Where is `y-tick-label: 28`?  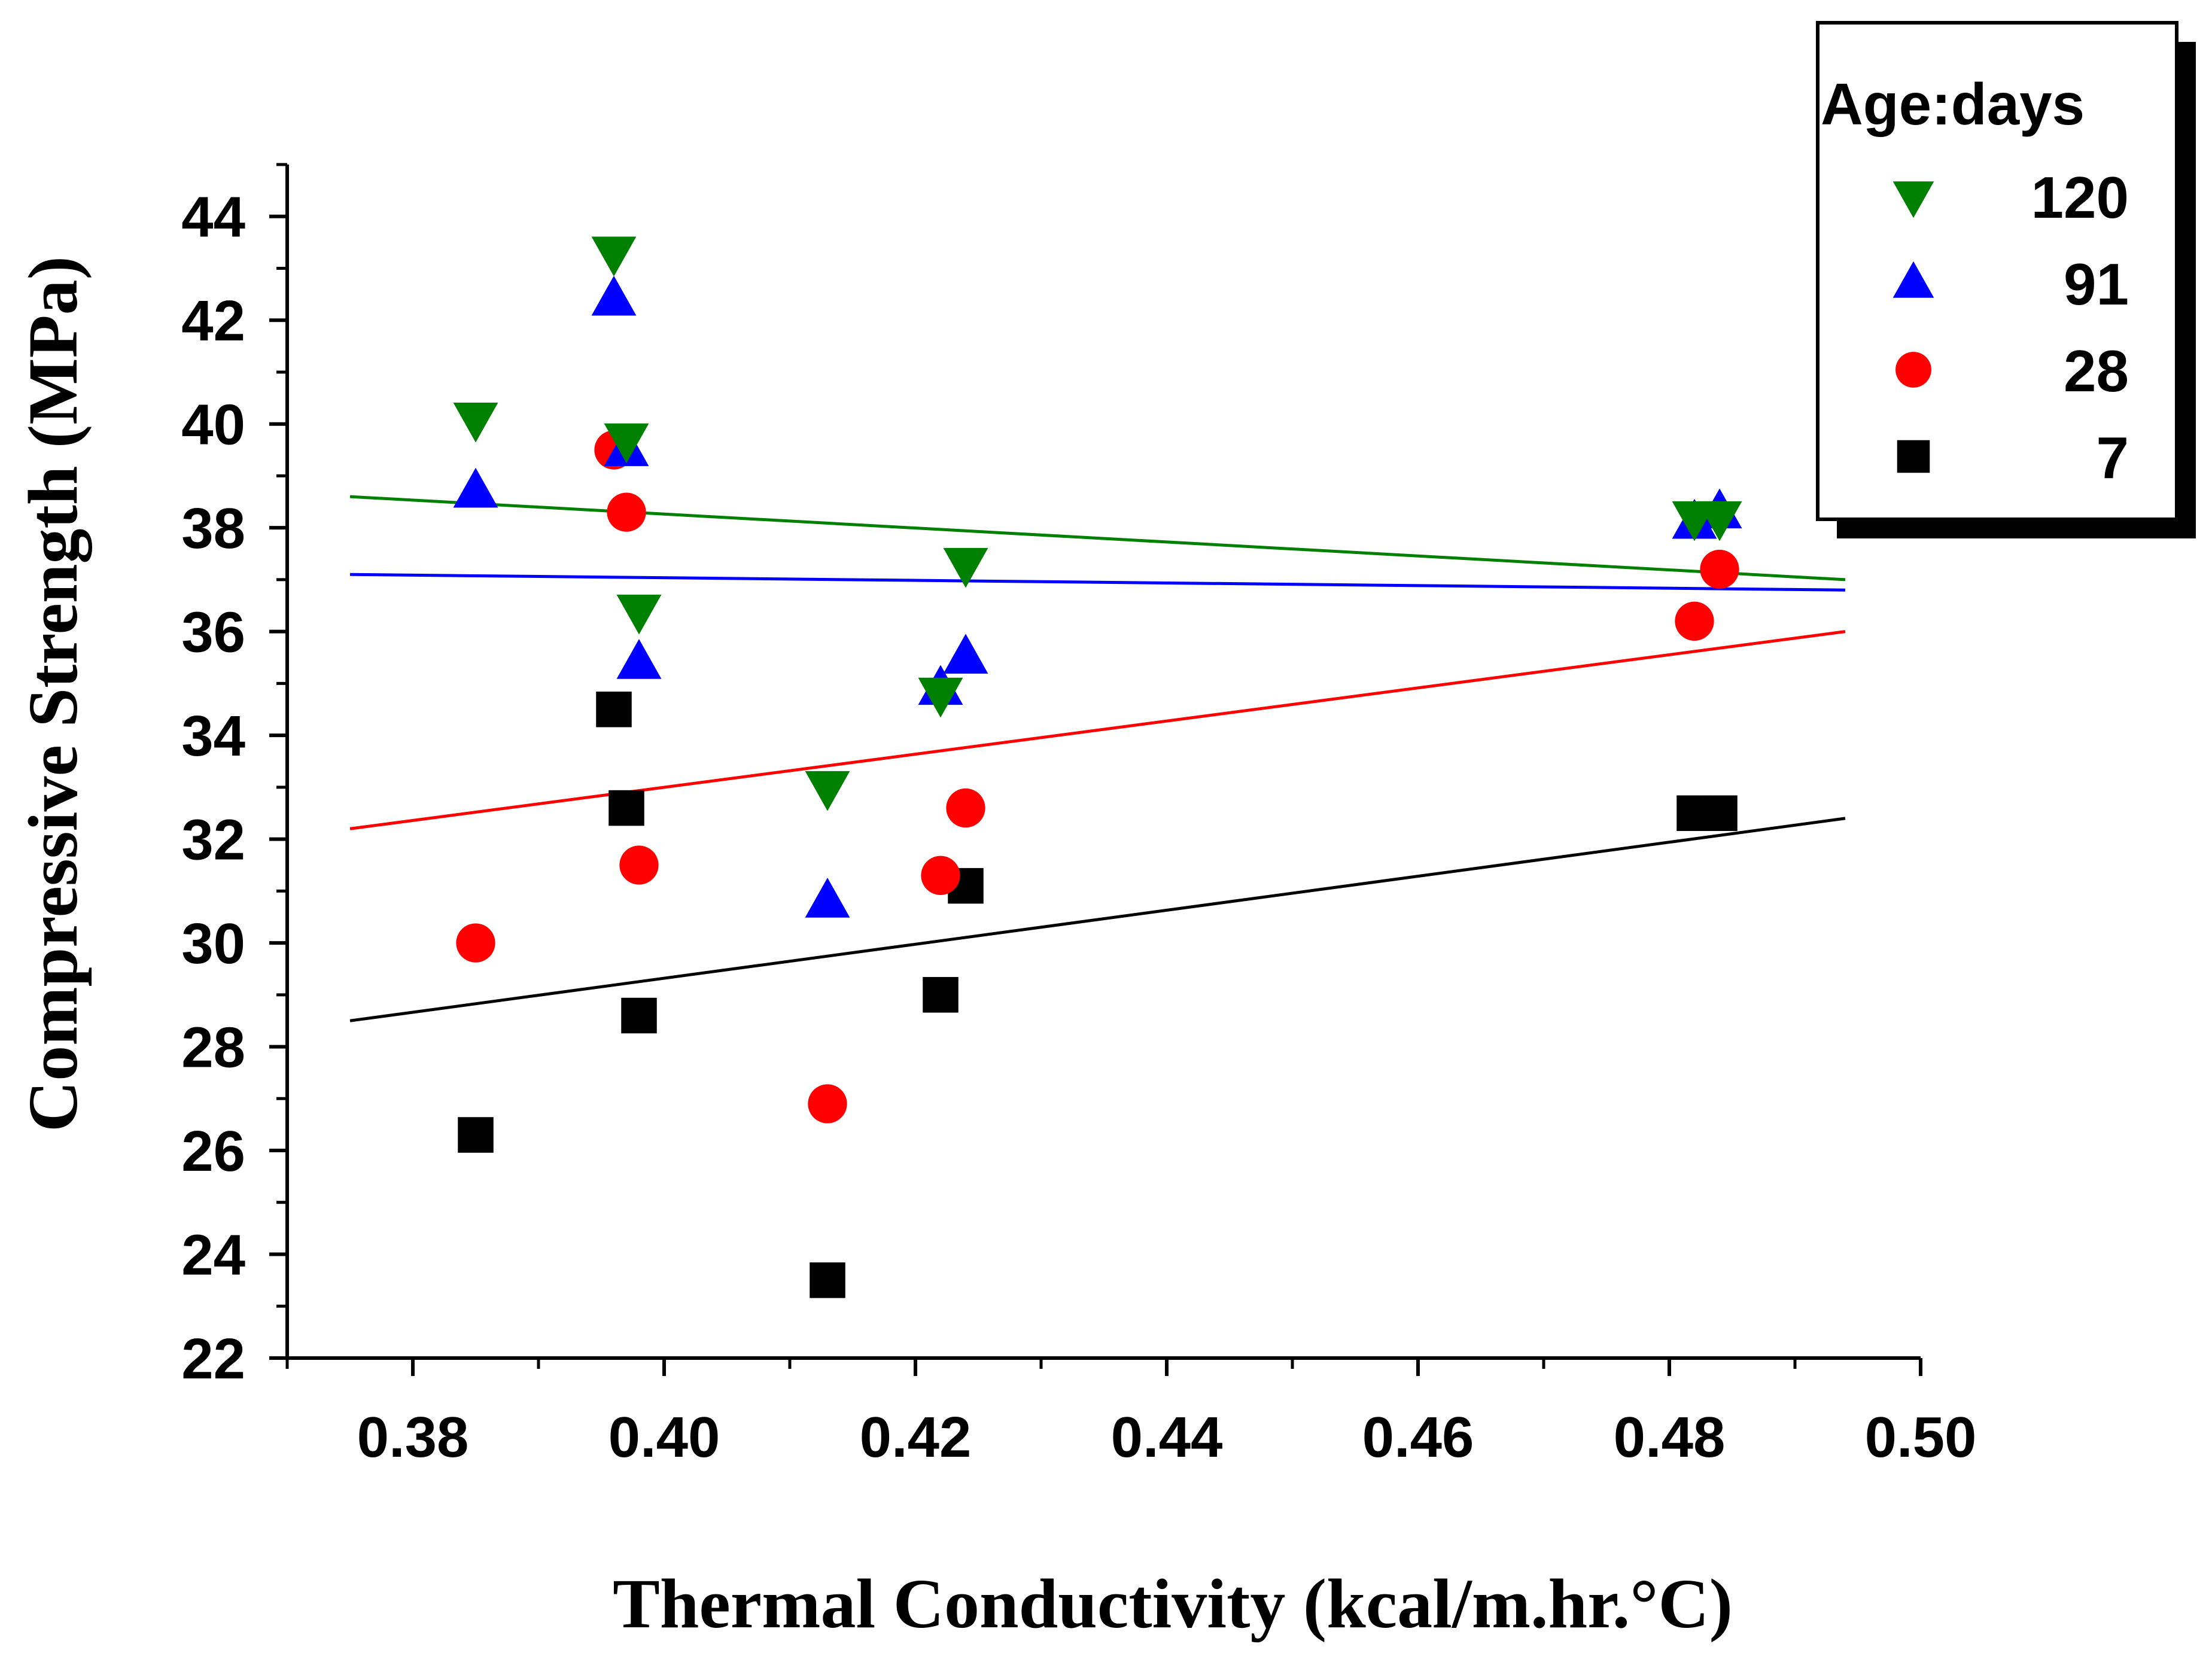
y-tick-label: 28 is located at coordinates (213, 1048).